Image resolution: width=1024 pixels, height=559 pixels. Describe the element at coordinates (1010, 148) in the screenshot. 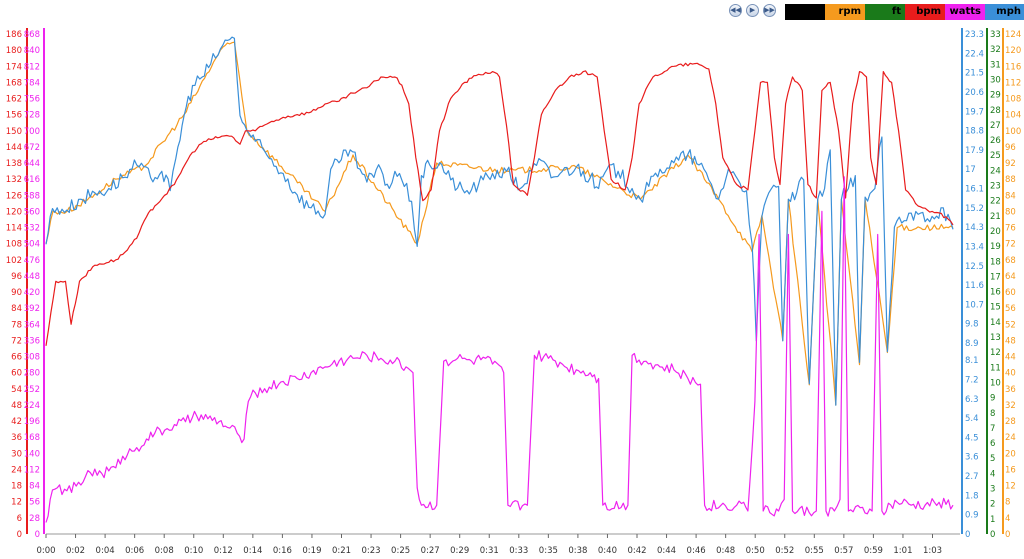

I see `rpm-tick-label: 96` at that location.